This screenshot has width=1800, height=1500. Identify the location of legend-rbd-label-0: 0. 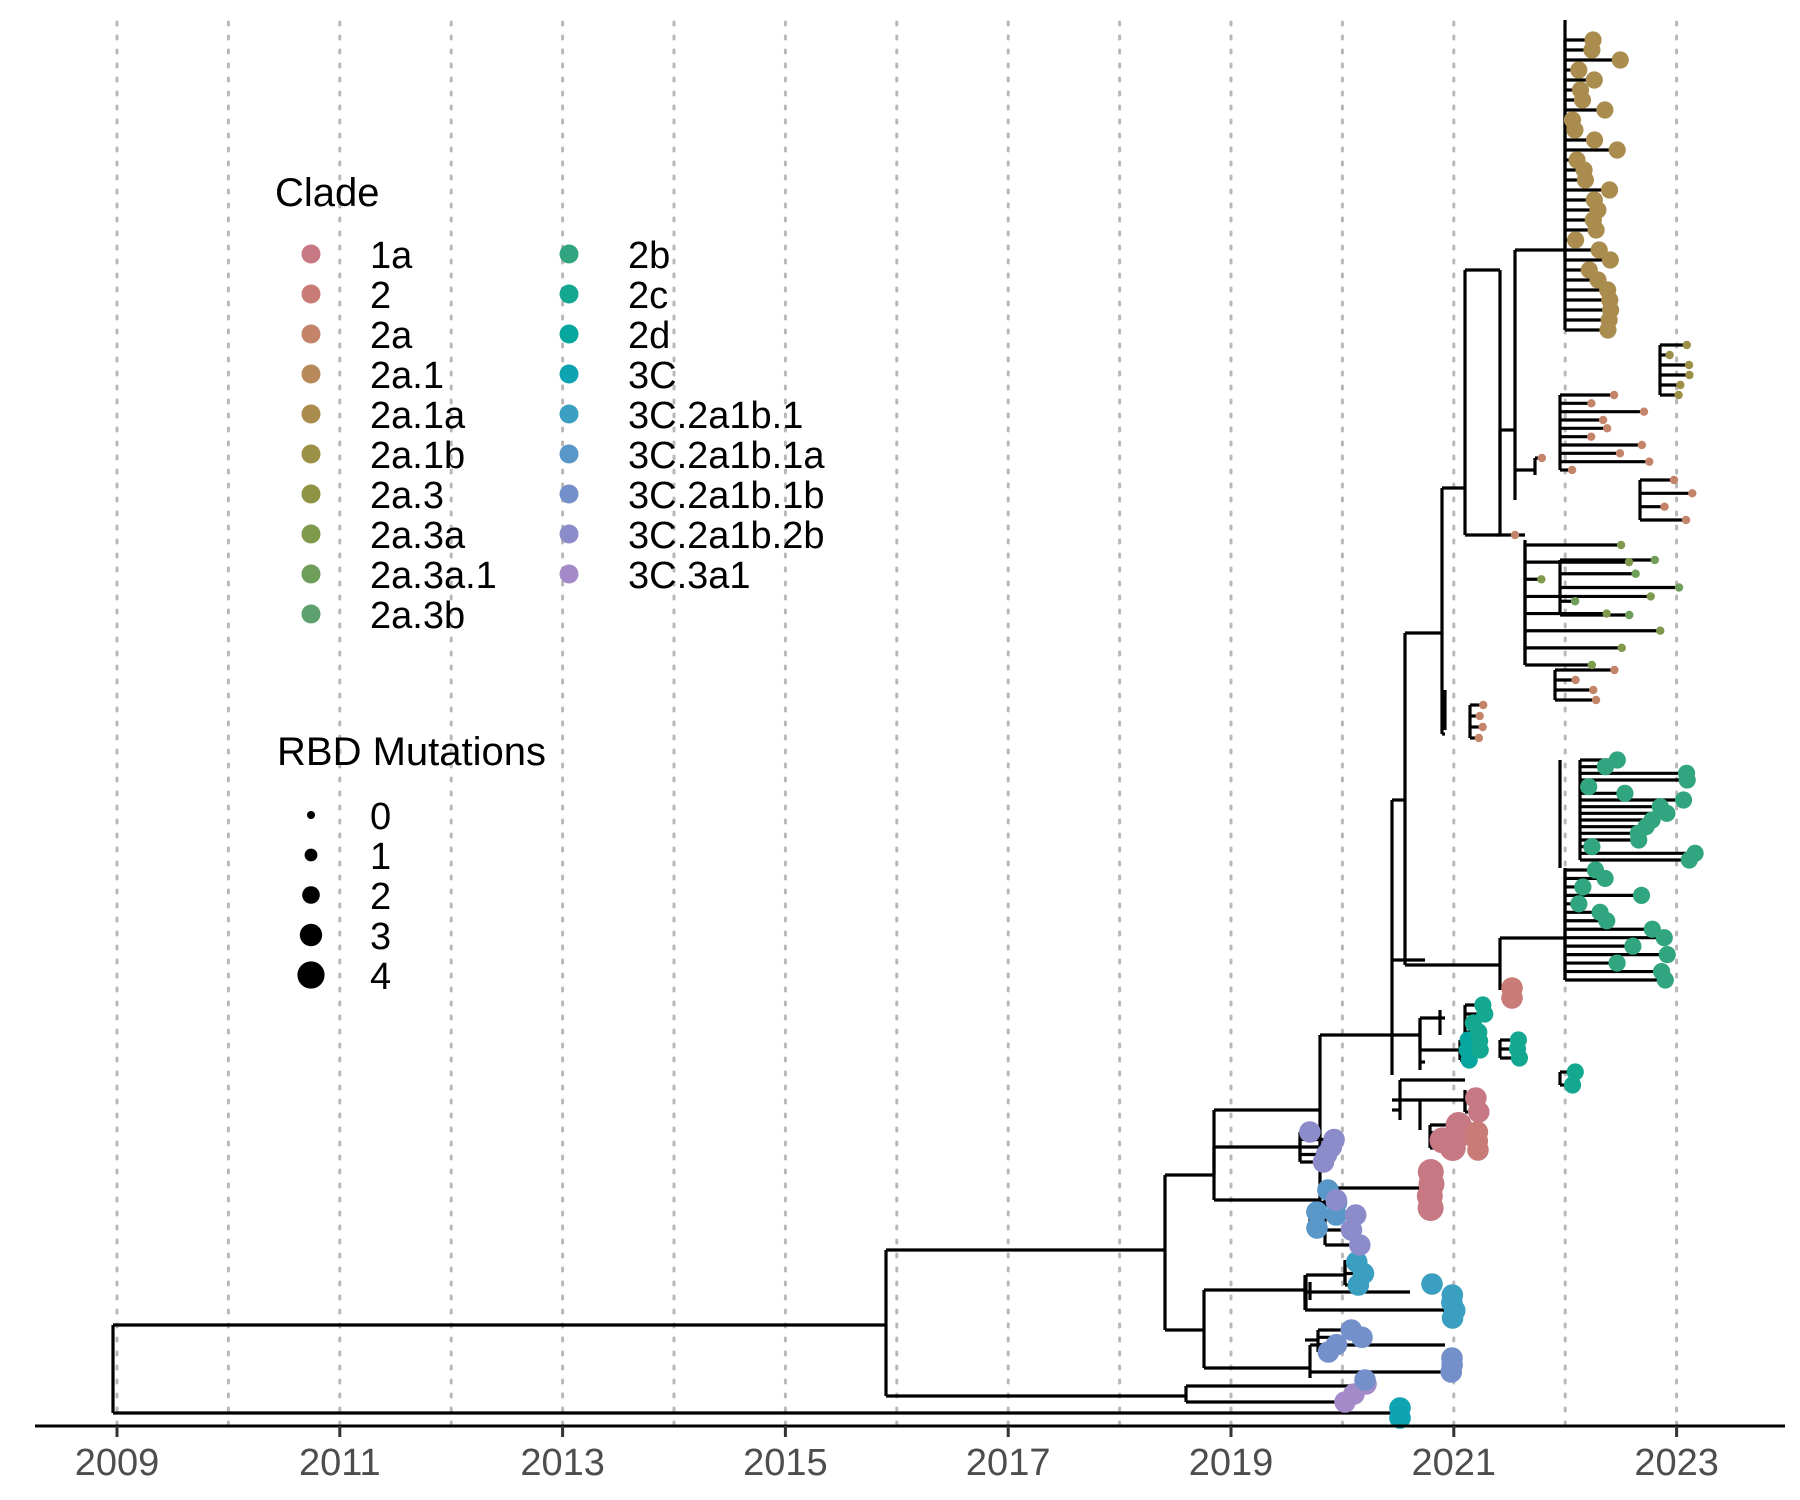
(380, 817).